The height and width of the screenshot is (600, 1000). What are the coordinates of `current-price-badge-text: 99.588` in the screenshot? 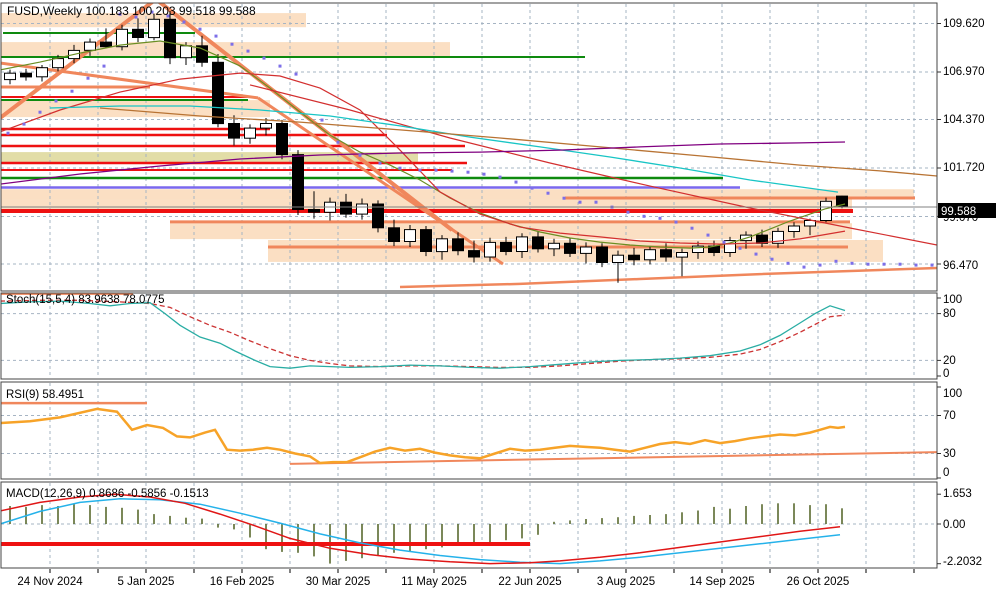 It's located at (958, 212).